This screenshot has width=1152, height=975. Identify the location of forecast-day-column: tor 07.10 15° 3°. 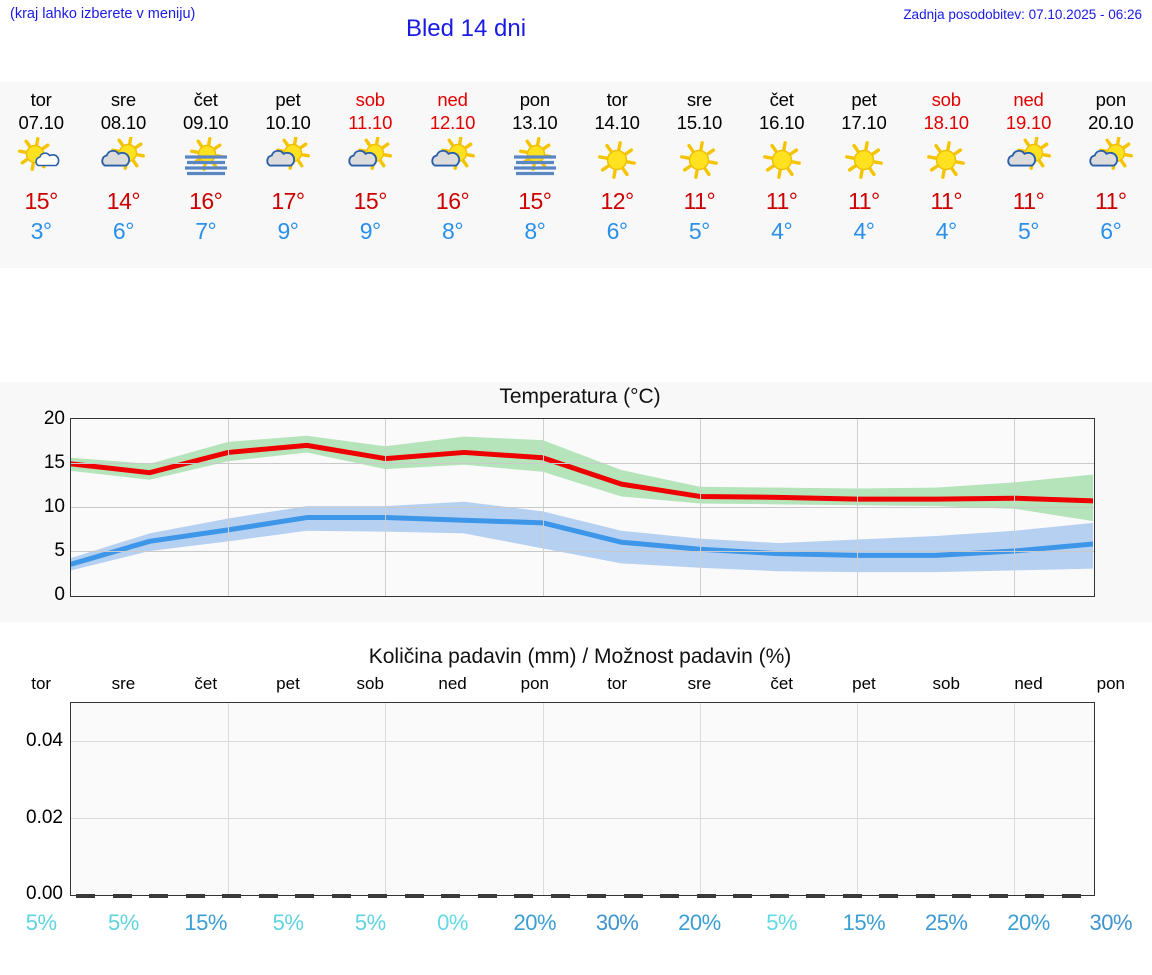
(41, 175).